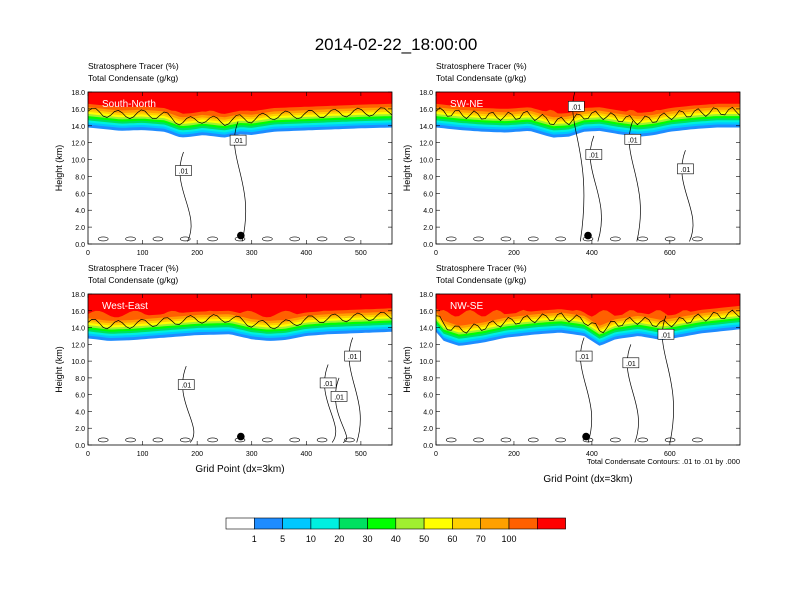 Image resolution: width=792 pixels, height=612 pixels. I want to click on location-marker, so click(241, 436).